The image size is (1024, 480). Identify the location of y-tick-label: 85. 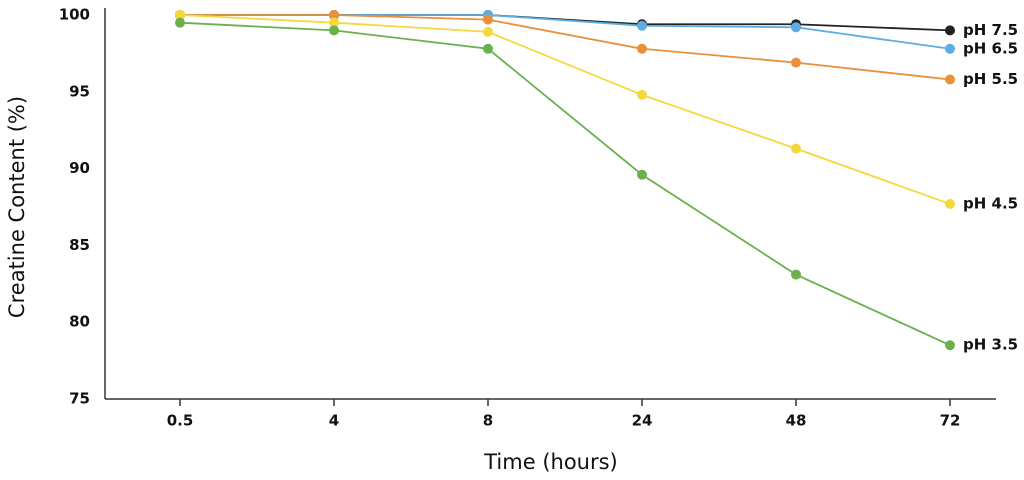
(79, 245).